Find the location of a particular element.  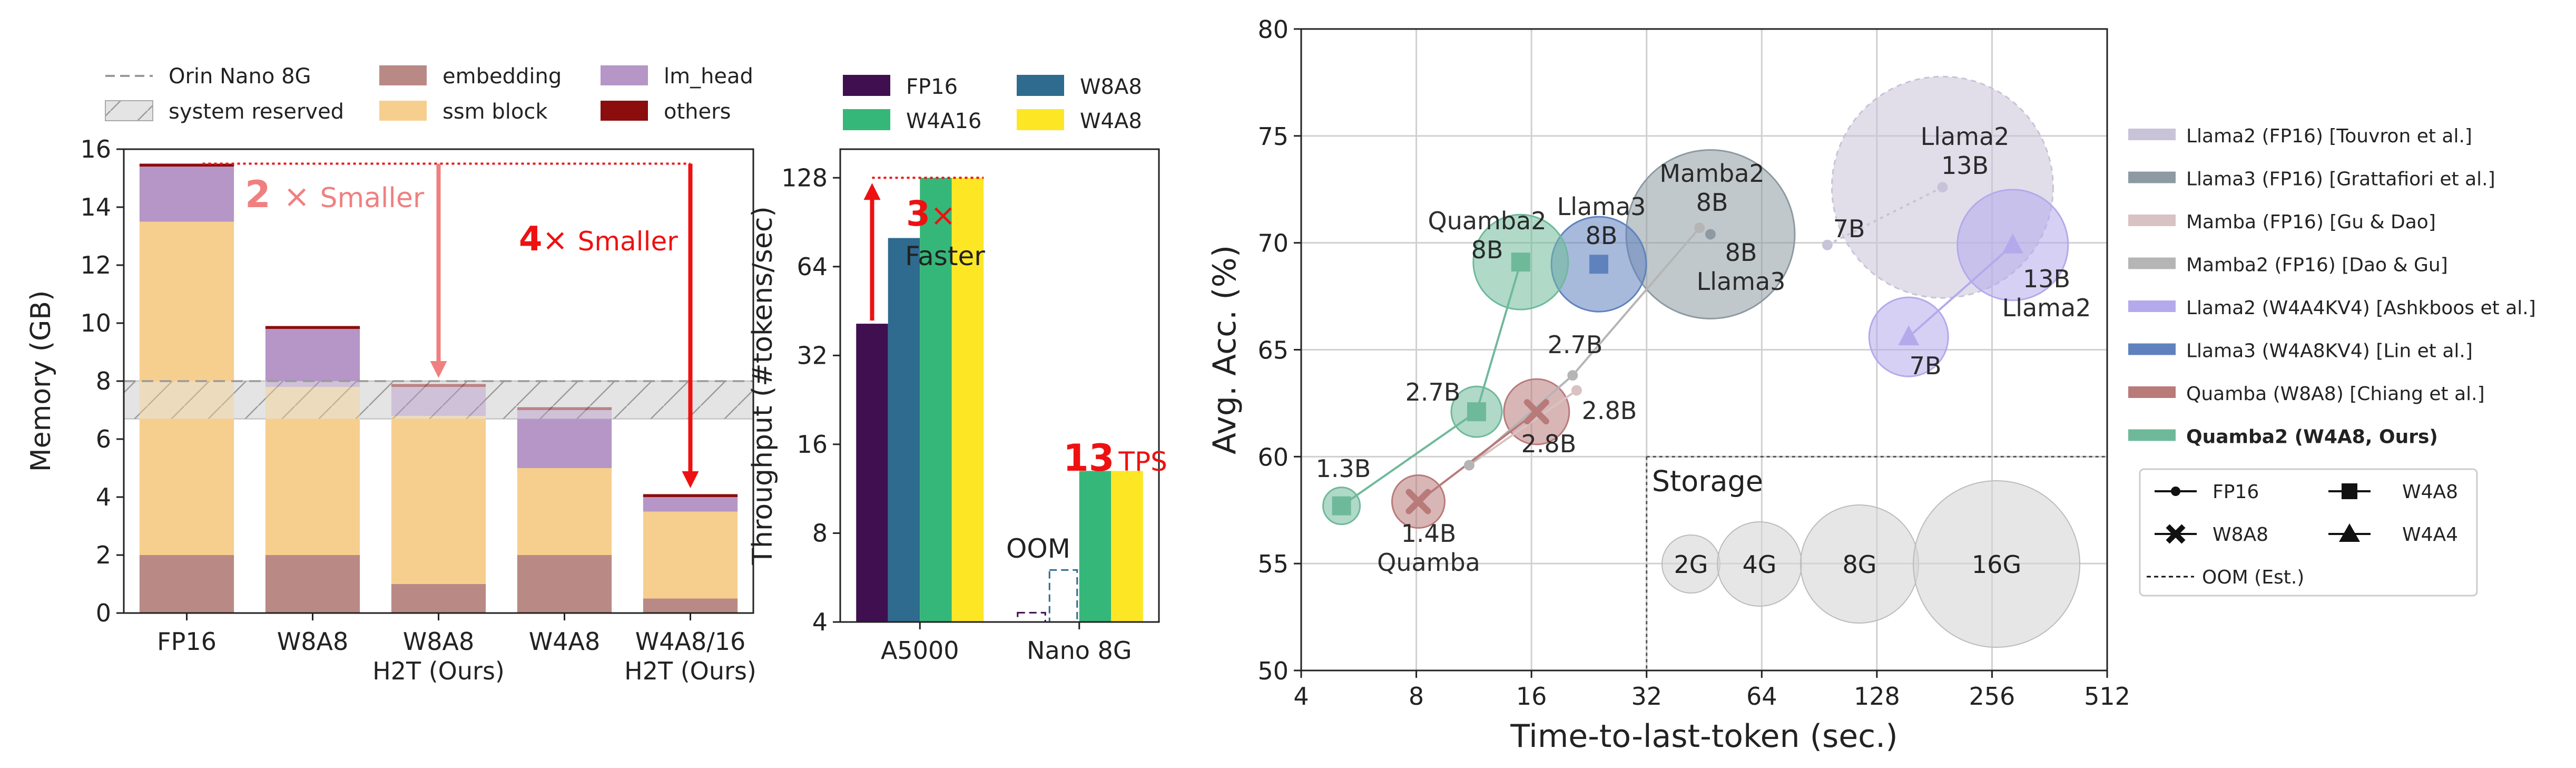

point-label: 2.7B is located at coordinates (1576, 345).